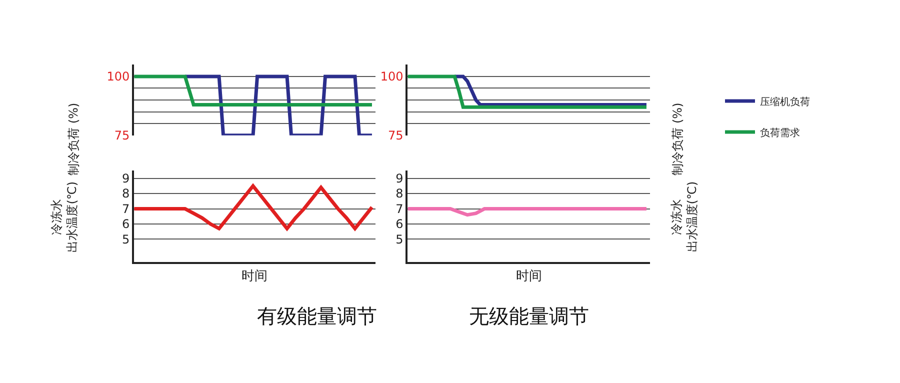  Describe the element at coordinates (317, 316) in the screenshot. I see `text: 有级能量调节` at that location.